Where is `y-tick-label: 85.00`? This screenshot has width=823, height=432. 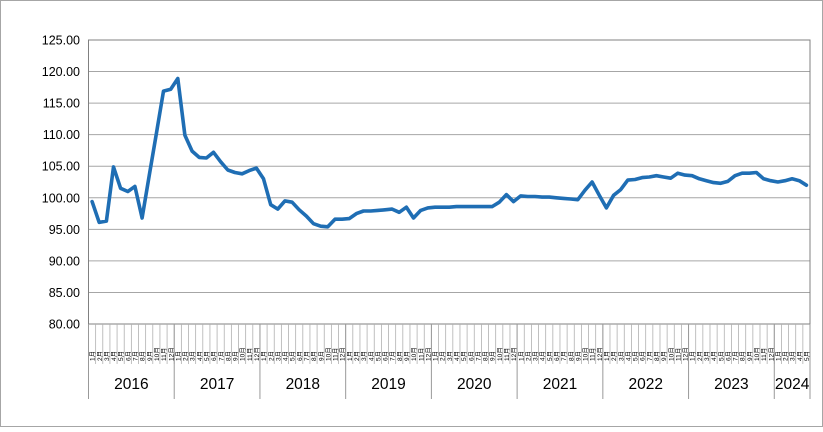 y-tick-label: 85.00 is located at coordinates (64, 293).